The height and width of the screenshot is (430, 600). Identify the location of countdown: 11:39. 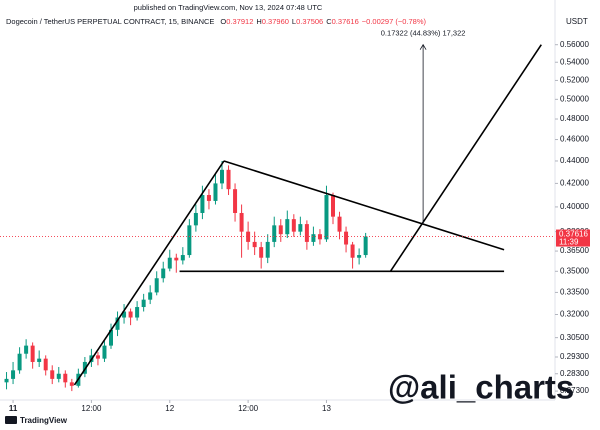
(569, 242).